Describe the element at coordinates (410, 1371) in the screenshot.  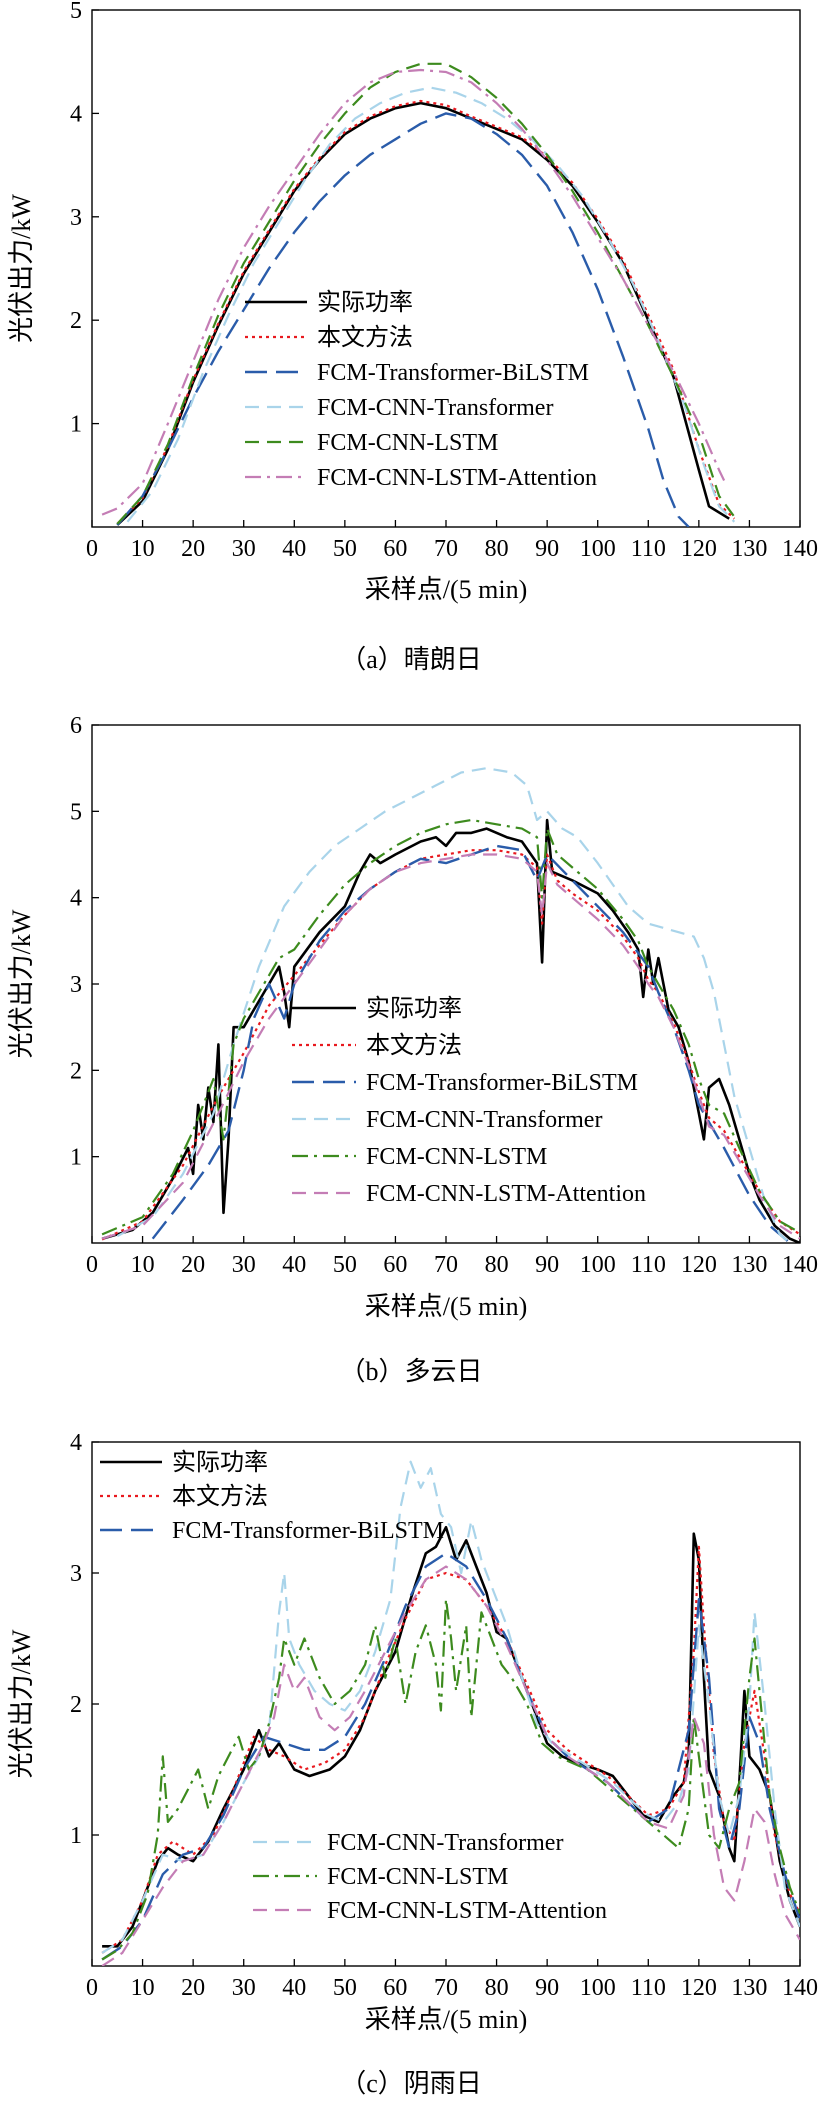
I see `panel-caption: （b）多云日` at that location.